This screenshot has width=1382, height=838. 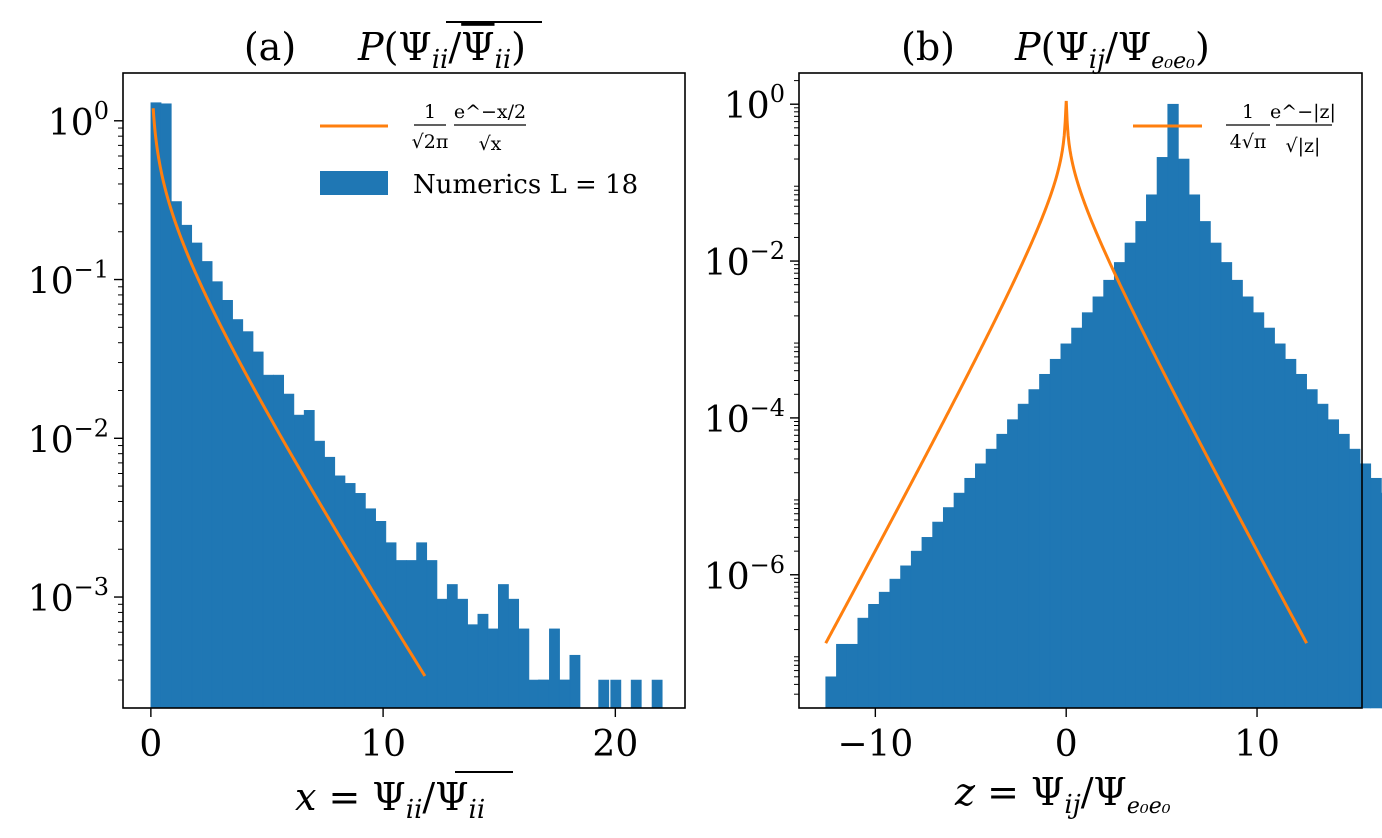 I want to click on xlabel-b: z = Ψij/Ψe₀e₀, so click(x=1062, y=795).